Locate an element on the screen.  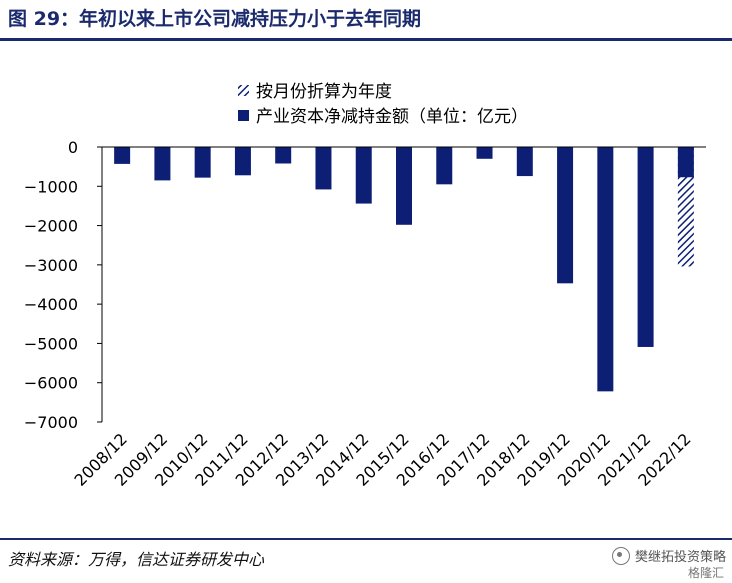
watermark: 樊继拓投资策略 is located at coordinates (668, 555).